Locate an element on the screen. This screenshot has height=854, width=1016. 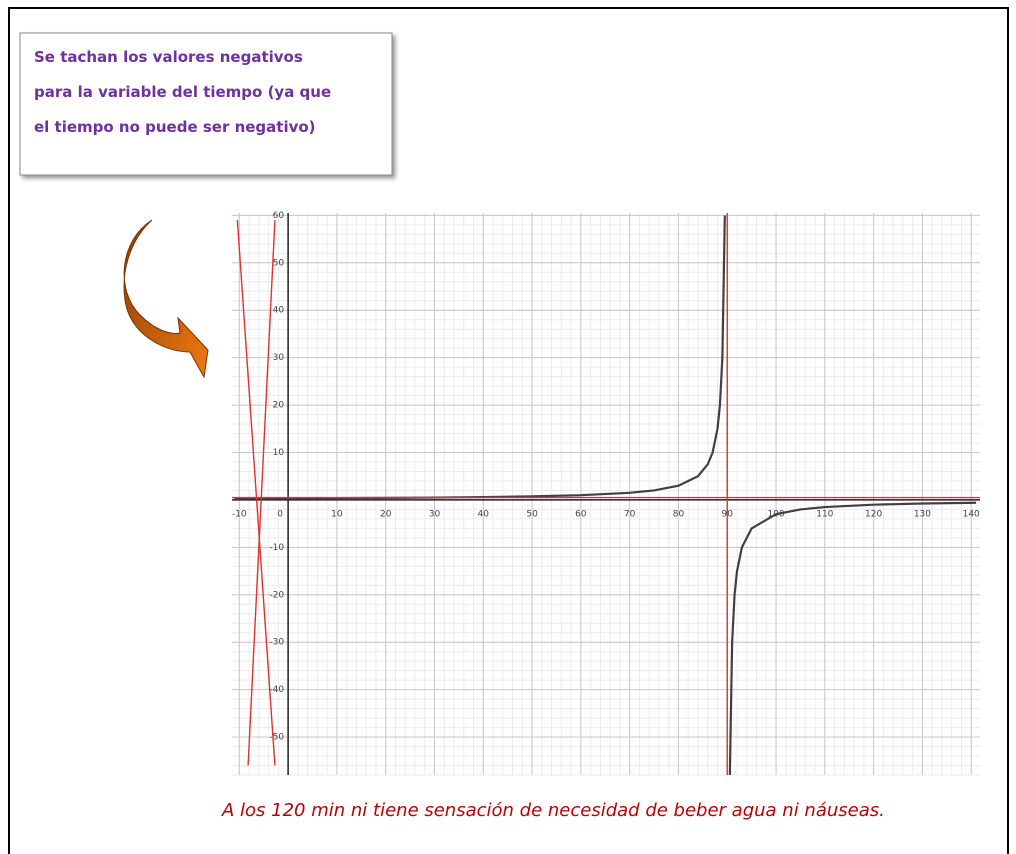
note-line: para la variable del tiempo (ya que is located at coordinates (182, 92).